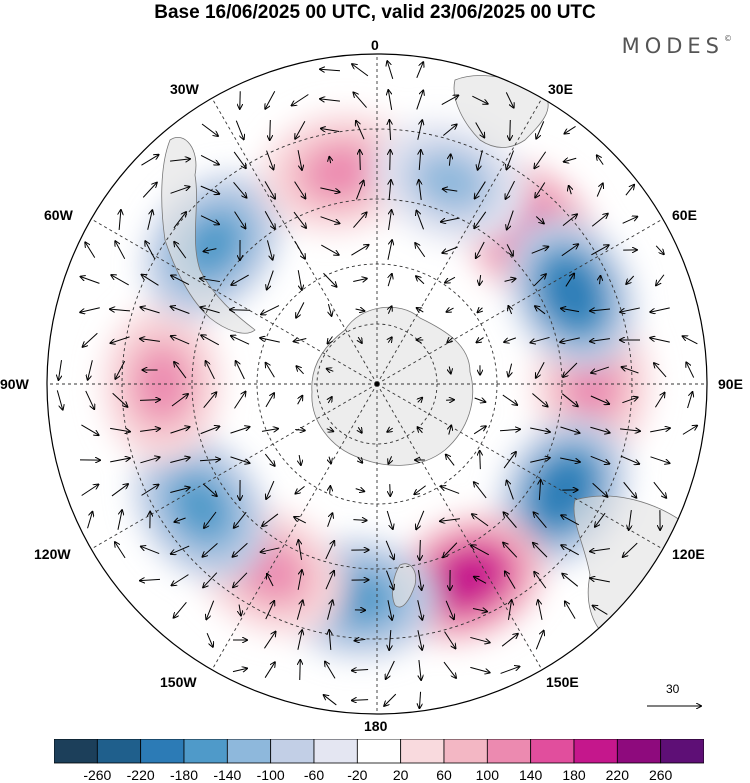  What do you see at coordinates (660, 775) in the screenshot?
I see `colorbar-tick-label: 260` at bounding box center [660, 775].